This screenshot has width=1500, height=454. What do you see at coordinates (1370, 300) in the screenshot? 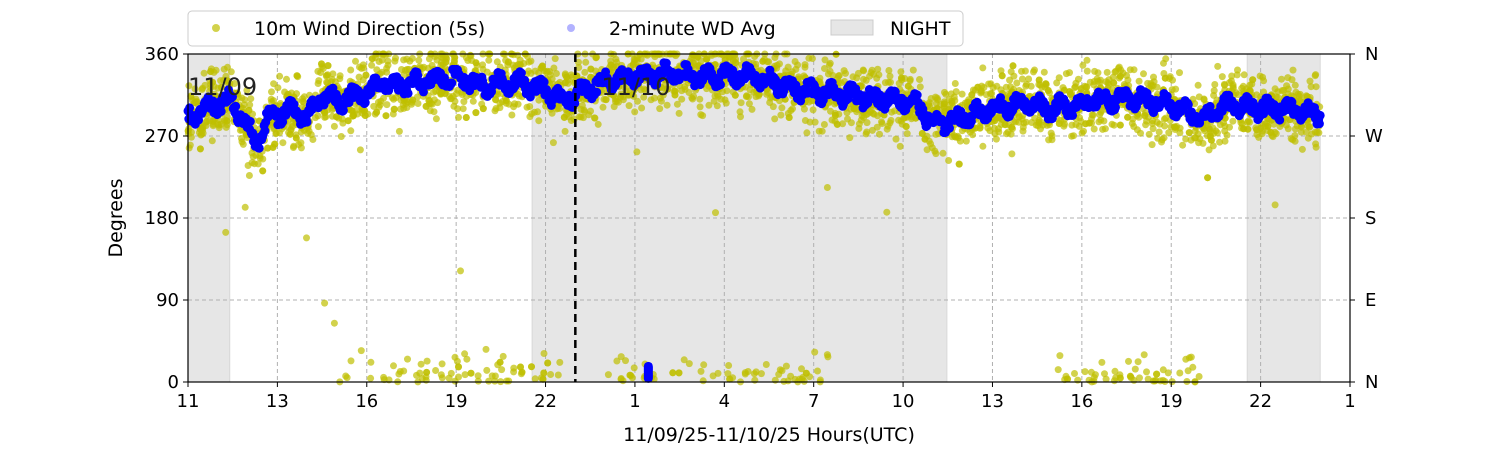
I see `y-right-tick-label: E` at bounding box center [1370, 300].